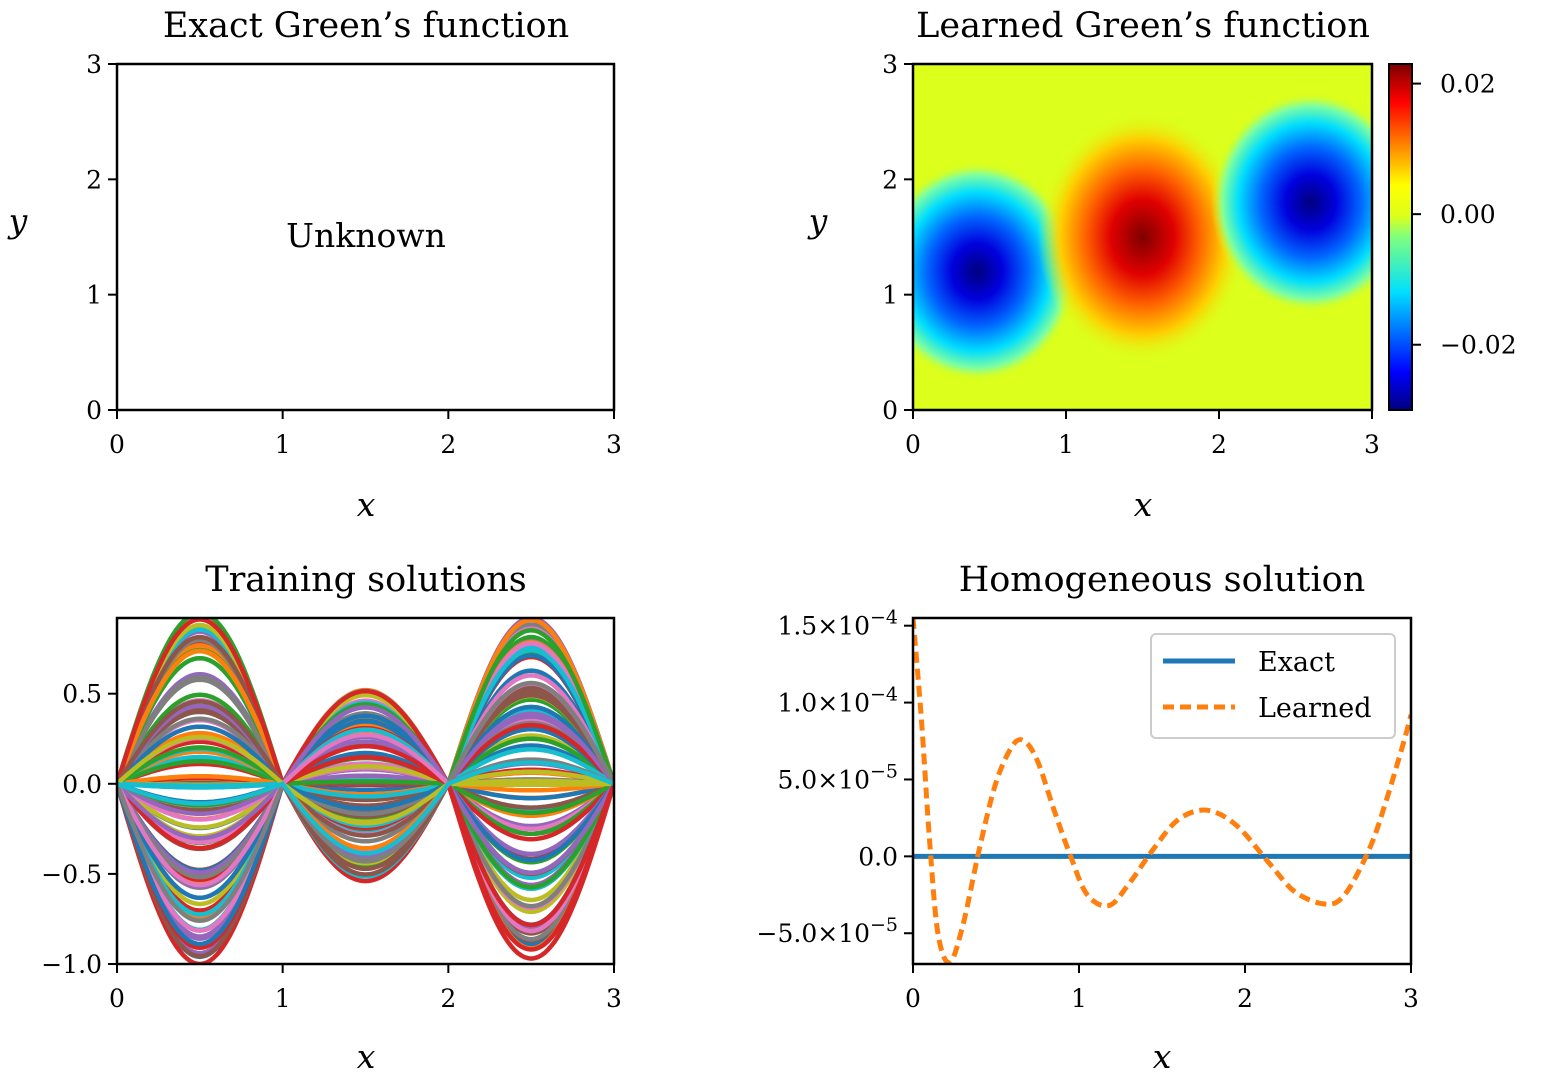 Image resolution: width=1541 pixels, height=1087 pixels. What do you see at coordinates (1245, 998) in the screenshot?
I see `panel4-xtick-label: 2` at bounding box center [1245, 998].